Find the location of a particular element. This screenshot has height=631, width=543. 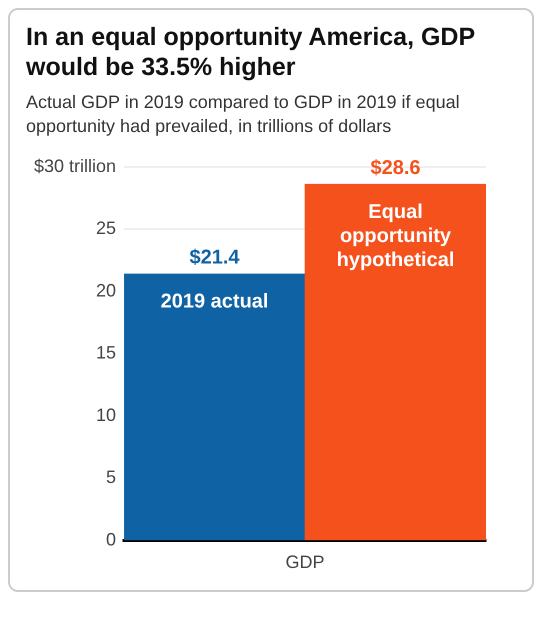

y-tick-label: 0 is located at coordinates (111, 539).